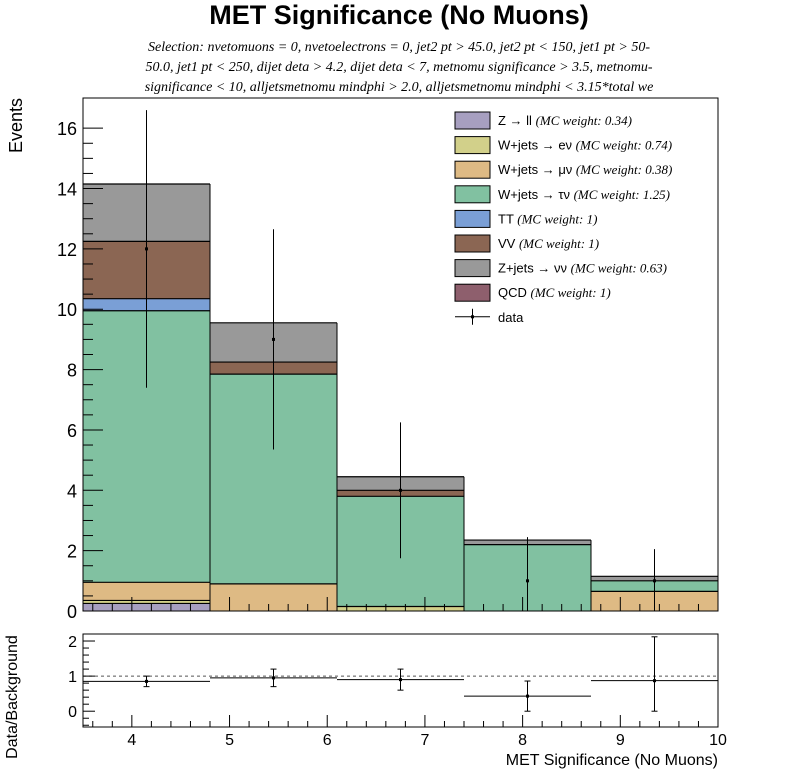  I want to click on legend-label: TT (MC weight: 1), so click(547, 218).